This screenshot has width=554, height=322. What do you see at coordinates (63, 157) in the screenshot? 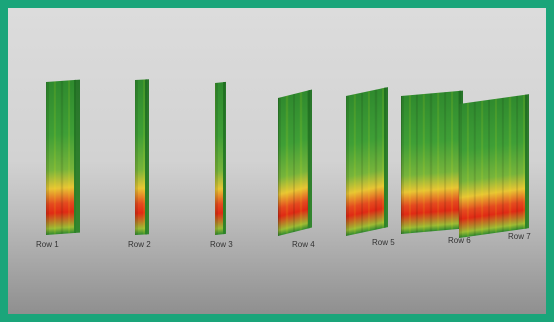
I see `row-1-panel` at bounding box center [63, 157].